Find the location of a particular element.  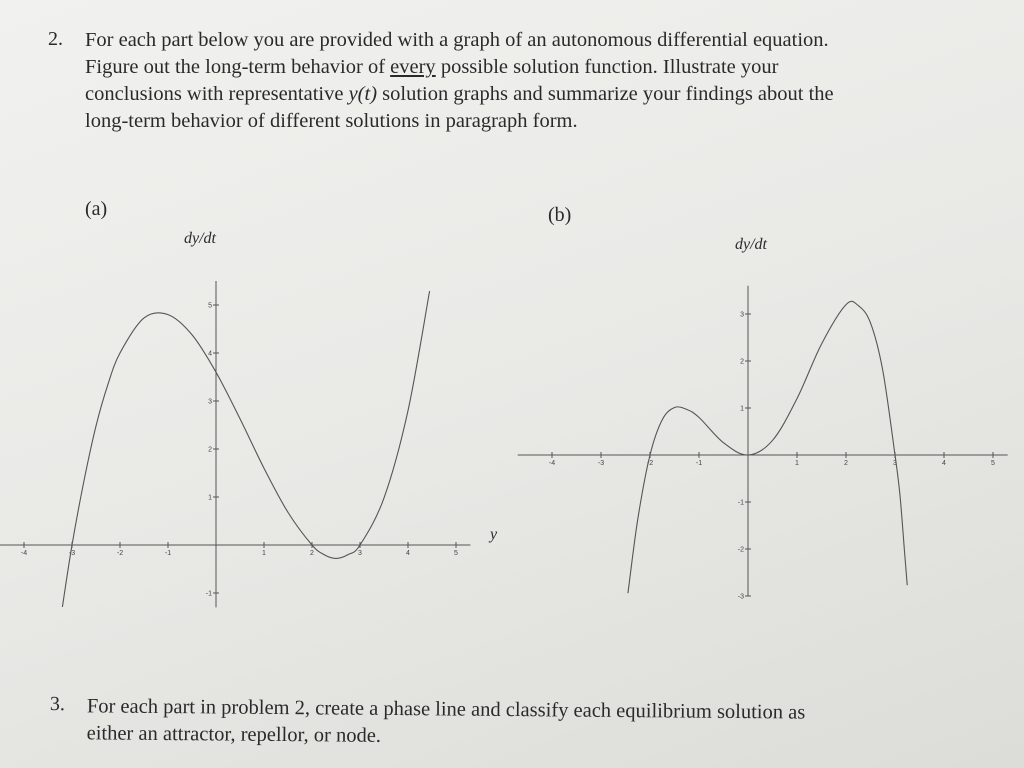

text: Figure out the long-term behavior of is located at coordinates (238, 67).